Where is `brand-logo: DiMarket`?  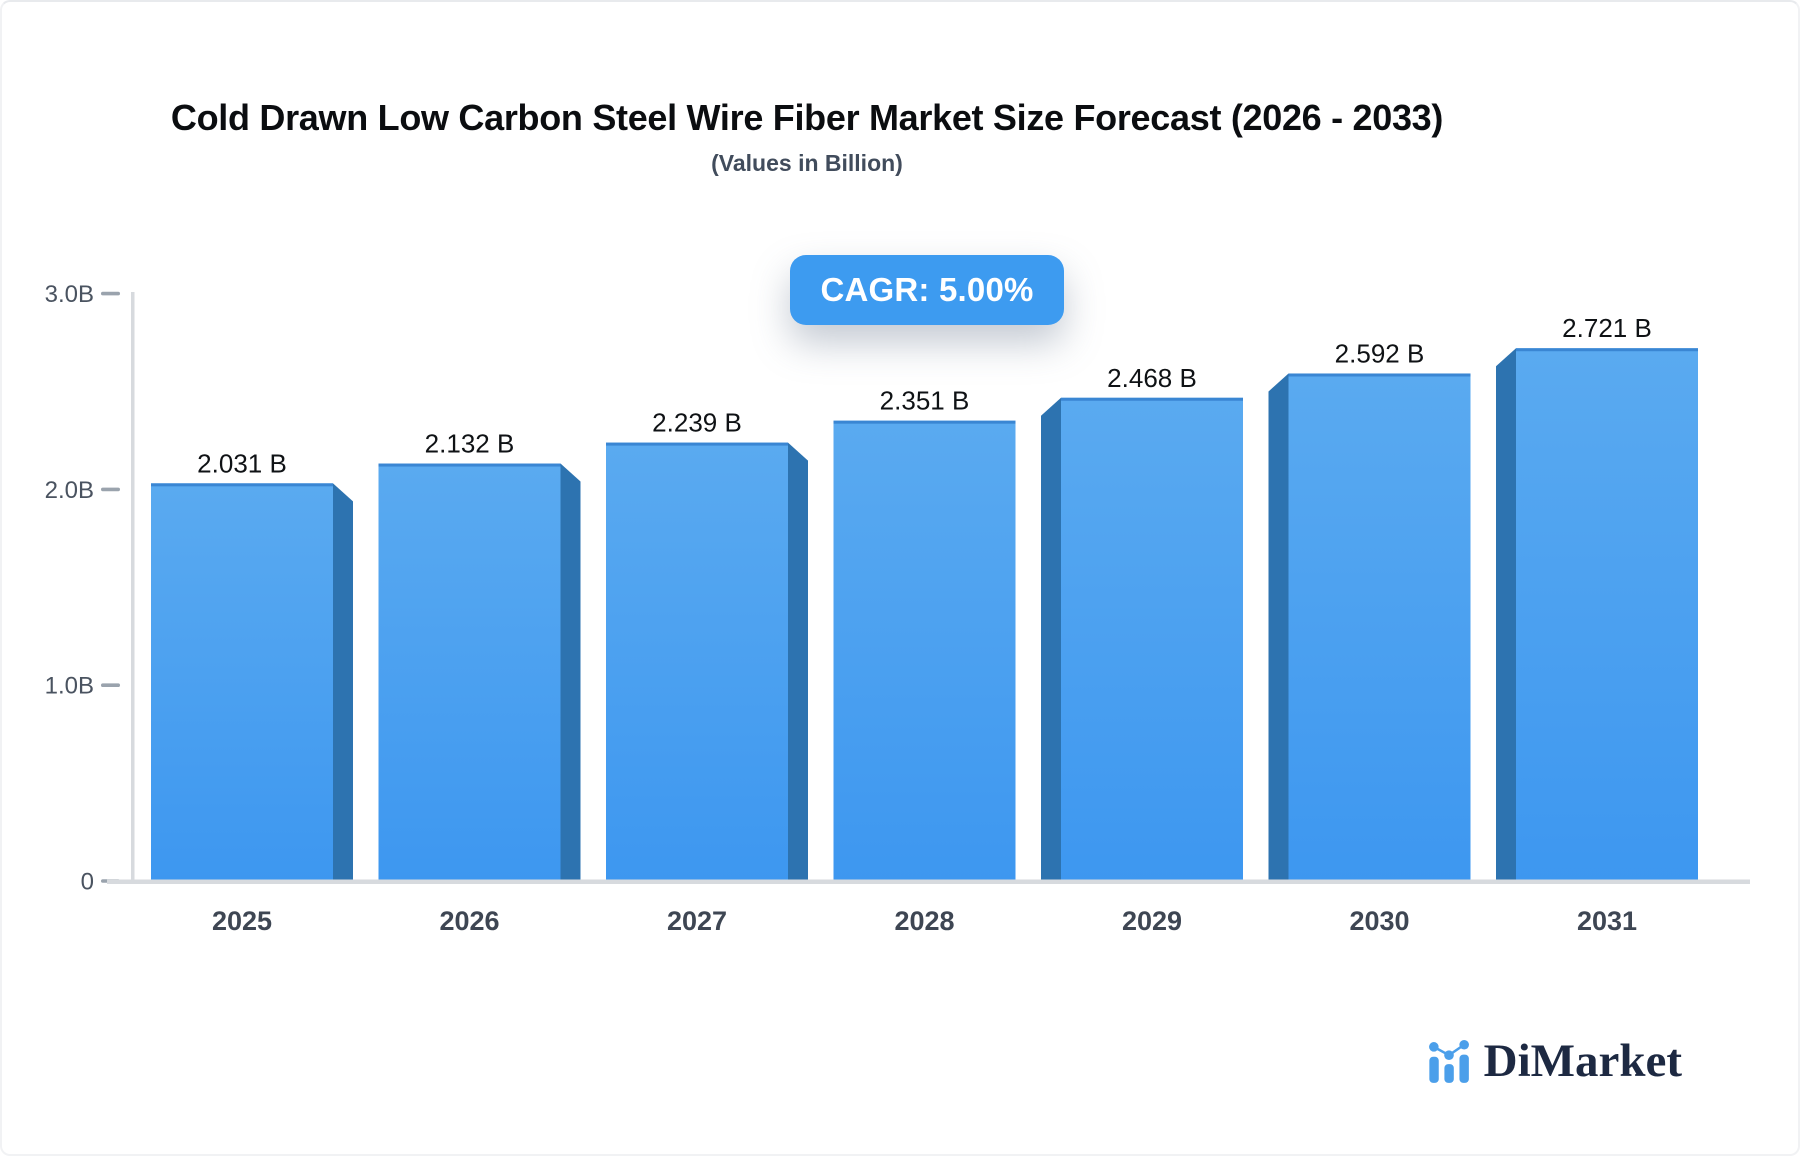 brand-logo: DiMarket is located at coordinates (1554, 1061).